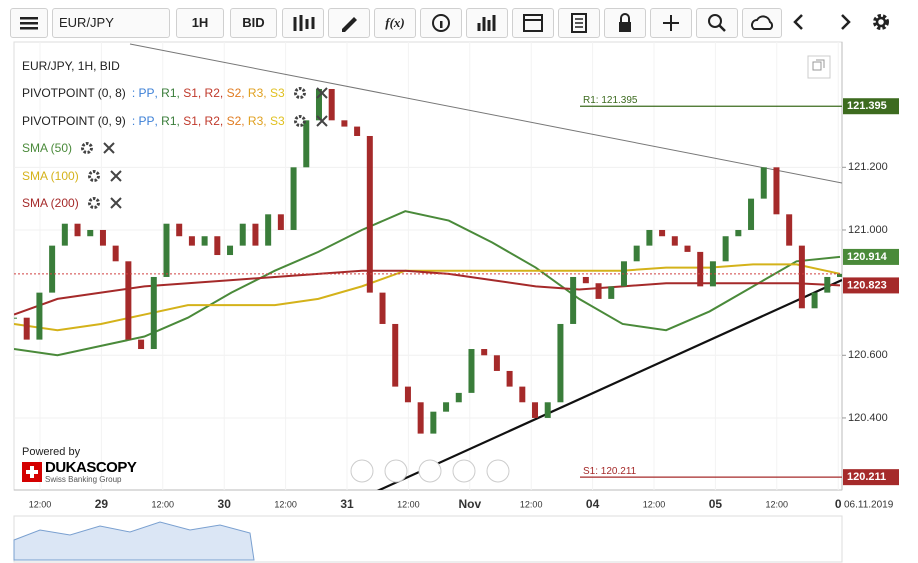 Image resolution: width=918 pixels, height=563 pixels. What do you see at coordinates (625, 23) in the screenshot?
I see `lock-button` at bounding box center [625, 23].